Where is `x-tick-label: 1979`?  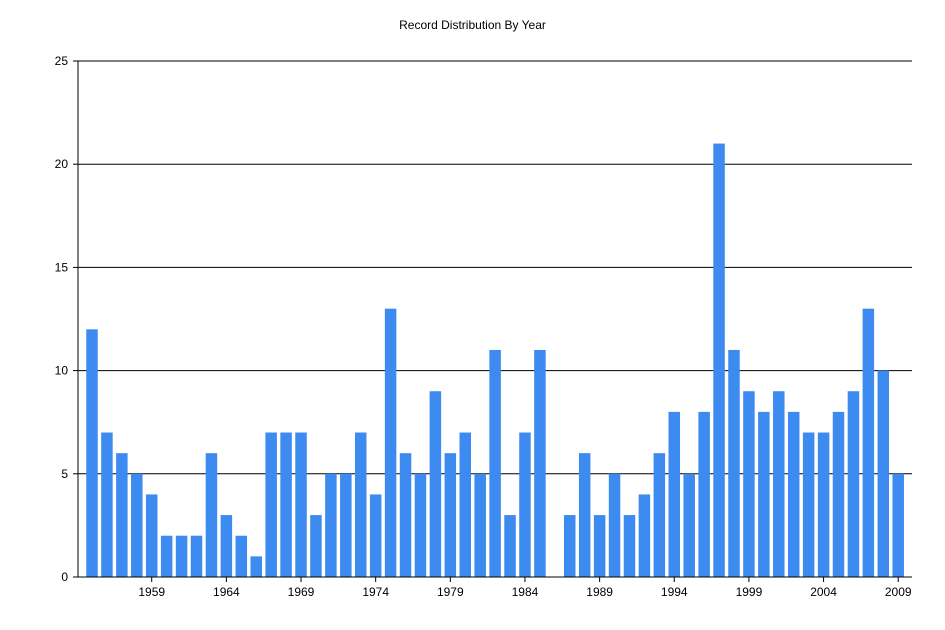 x-tick-label: 1979 is located at coordinates (450, 592).